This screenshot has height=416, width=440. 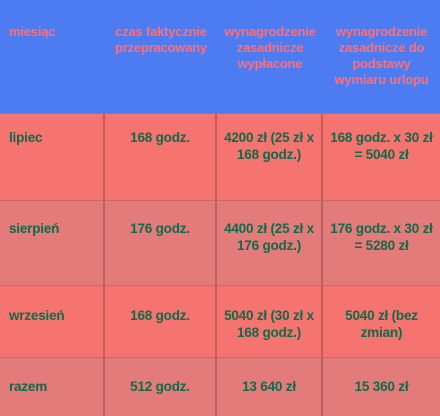 What do you see at coordinates (381, 324) in the screenshot?
I see `cell-base: 5040 zł (bez zmian)` at bounding box center [381, 324].